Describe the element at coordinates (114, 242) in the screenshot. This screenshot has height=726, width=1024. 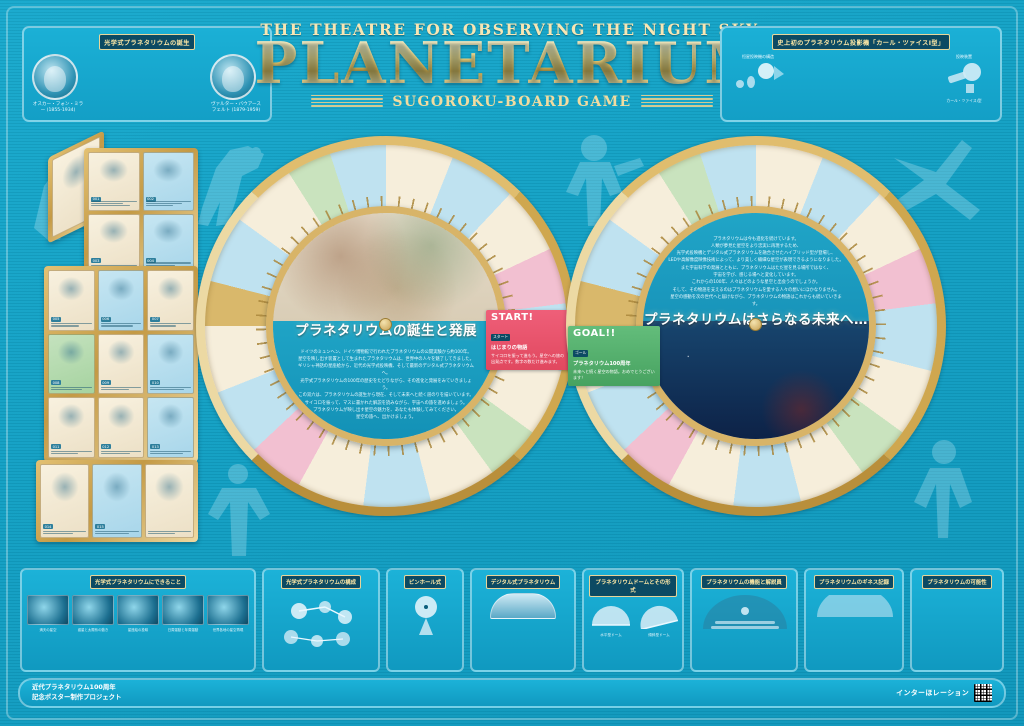
I see `board-tile: 003` at that location.